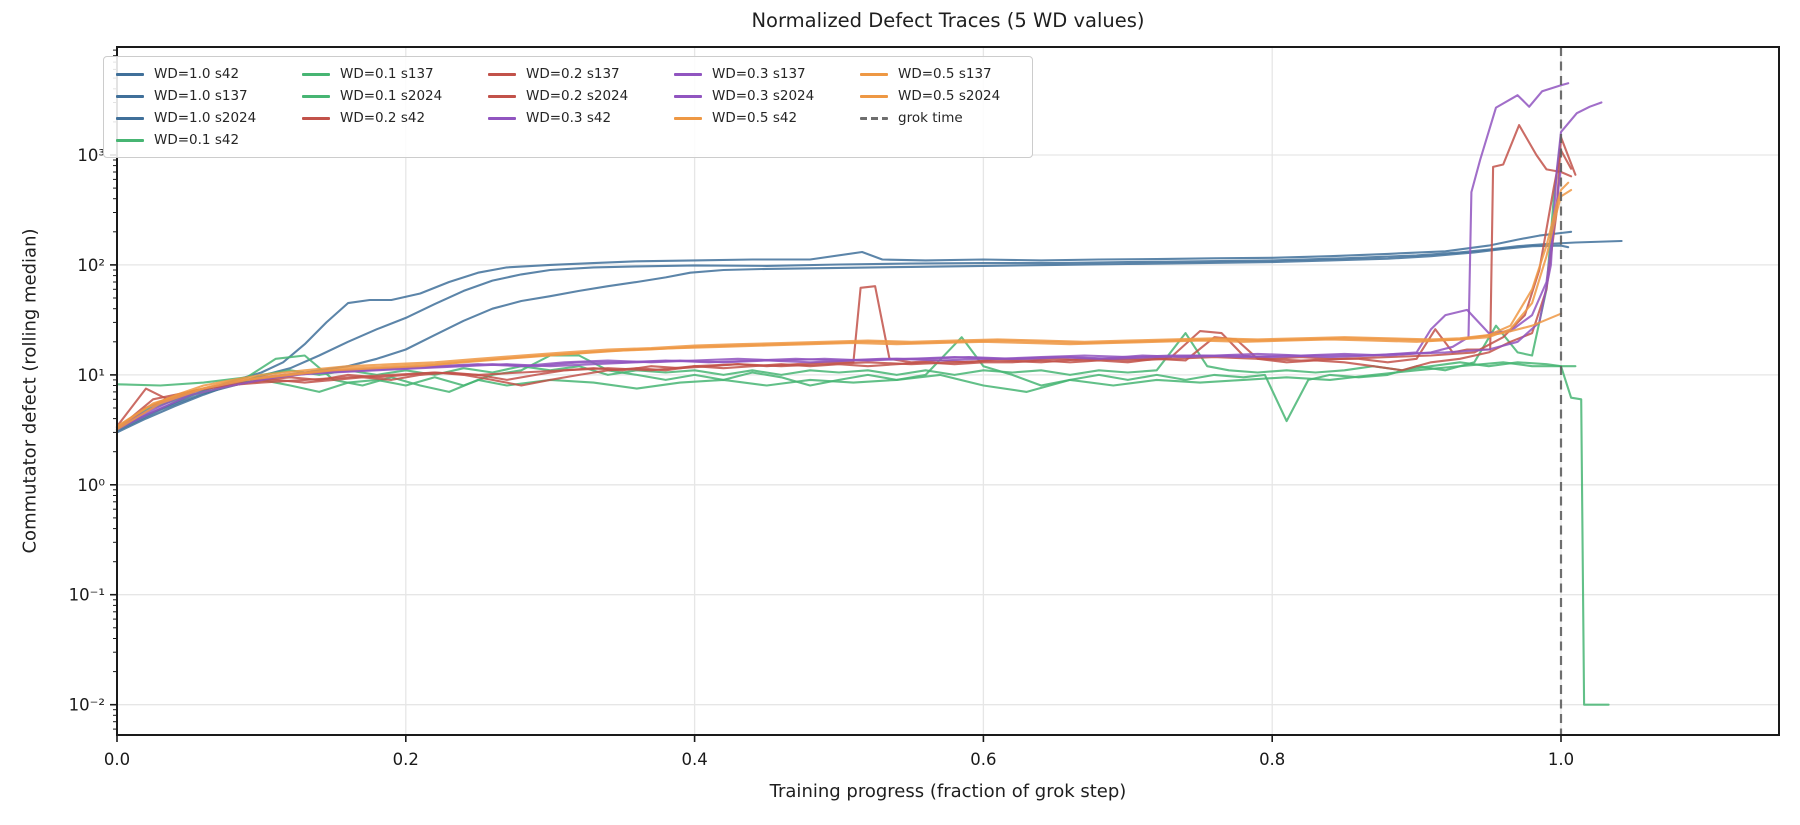  I want to click on legend-label: WD=0.1 s137, so click(387, 74).